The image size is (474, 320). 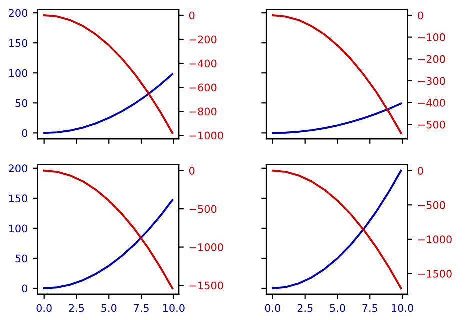 I want to click on text: −100, so click(x=432, y=38).